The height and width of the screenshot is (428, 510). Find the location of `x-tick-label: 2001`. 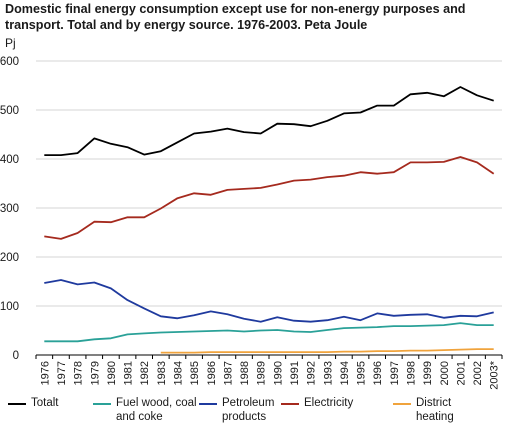

x-tick-label: 2001 is located at coordinates (461, 373).